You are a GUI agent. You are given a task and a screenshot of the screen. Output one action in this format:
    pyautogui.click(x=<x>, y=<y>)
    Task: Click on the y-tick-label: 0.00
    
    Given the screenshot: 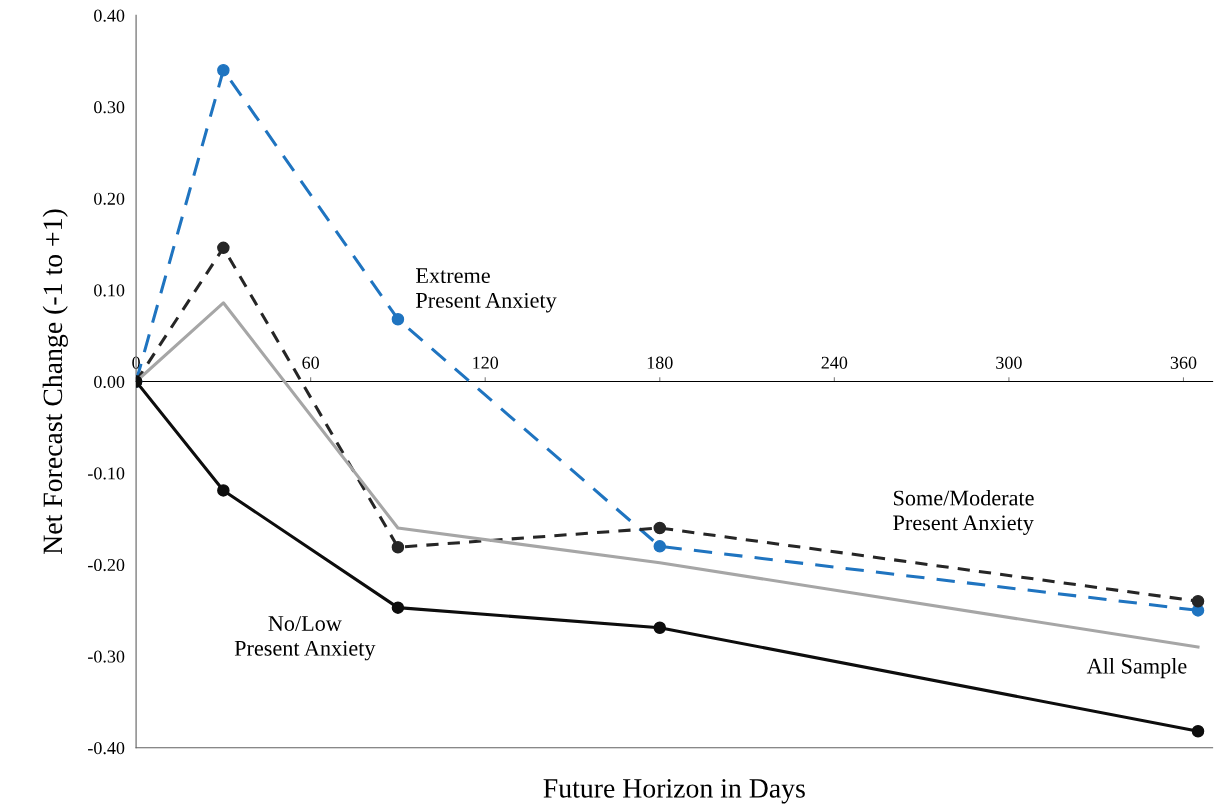 What is the action you would take?
    pyautogui.click(x=109, y=382)
    